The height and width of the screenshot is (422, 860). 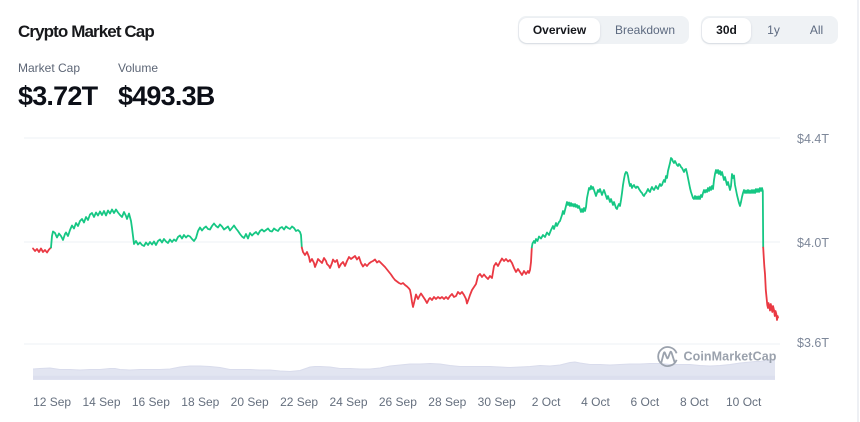 What do you see at coordinates (730, 357) in the screenshot?
I see `svg-text: CoinMarketCap` at bounding box center [730, 357].